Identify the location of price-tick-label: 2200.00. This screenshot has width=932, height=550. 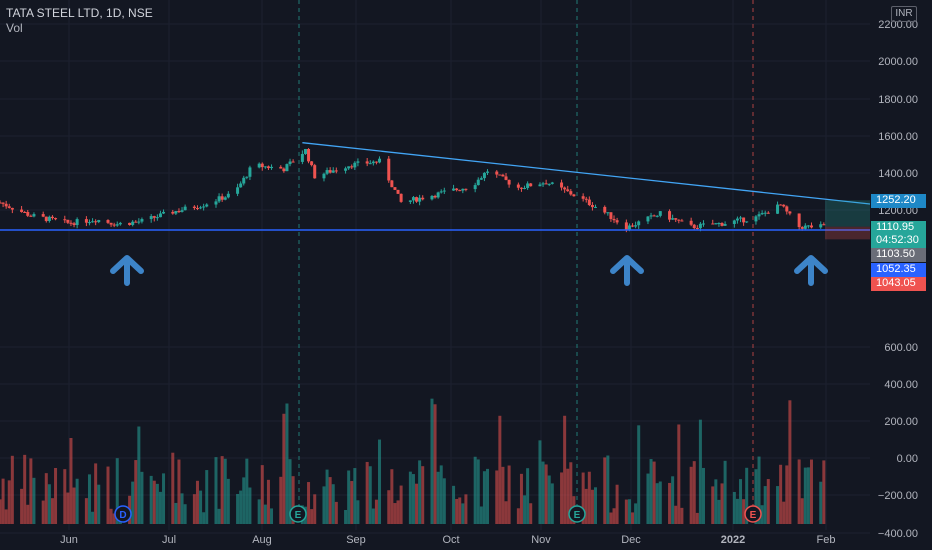
(898, 25).